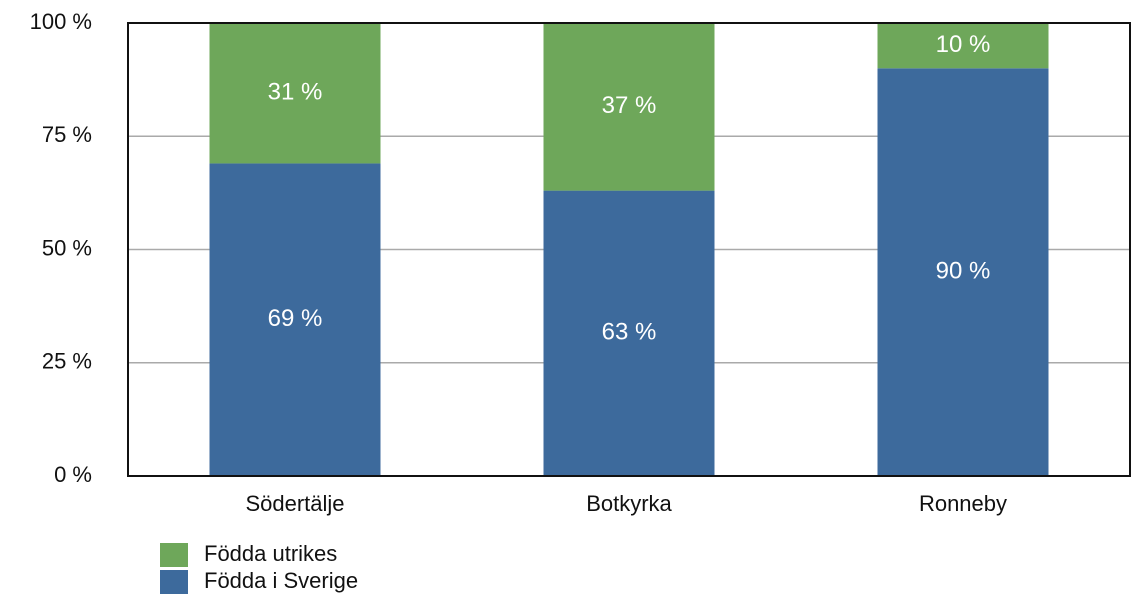  I want to click on data-label: 31 %, so click(295, 92).